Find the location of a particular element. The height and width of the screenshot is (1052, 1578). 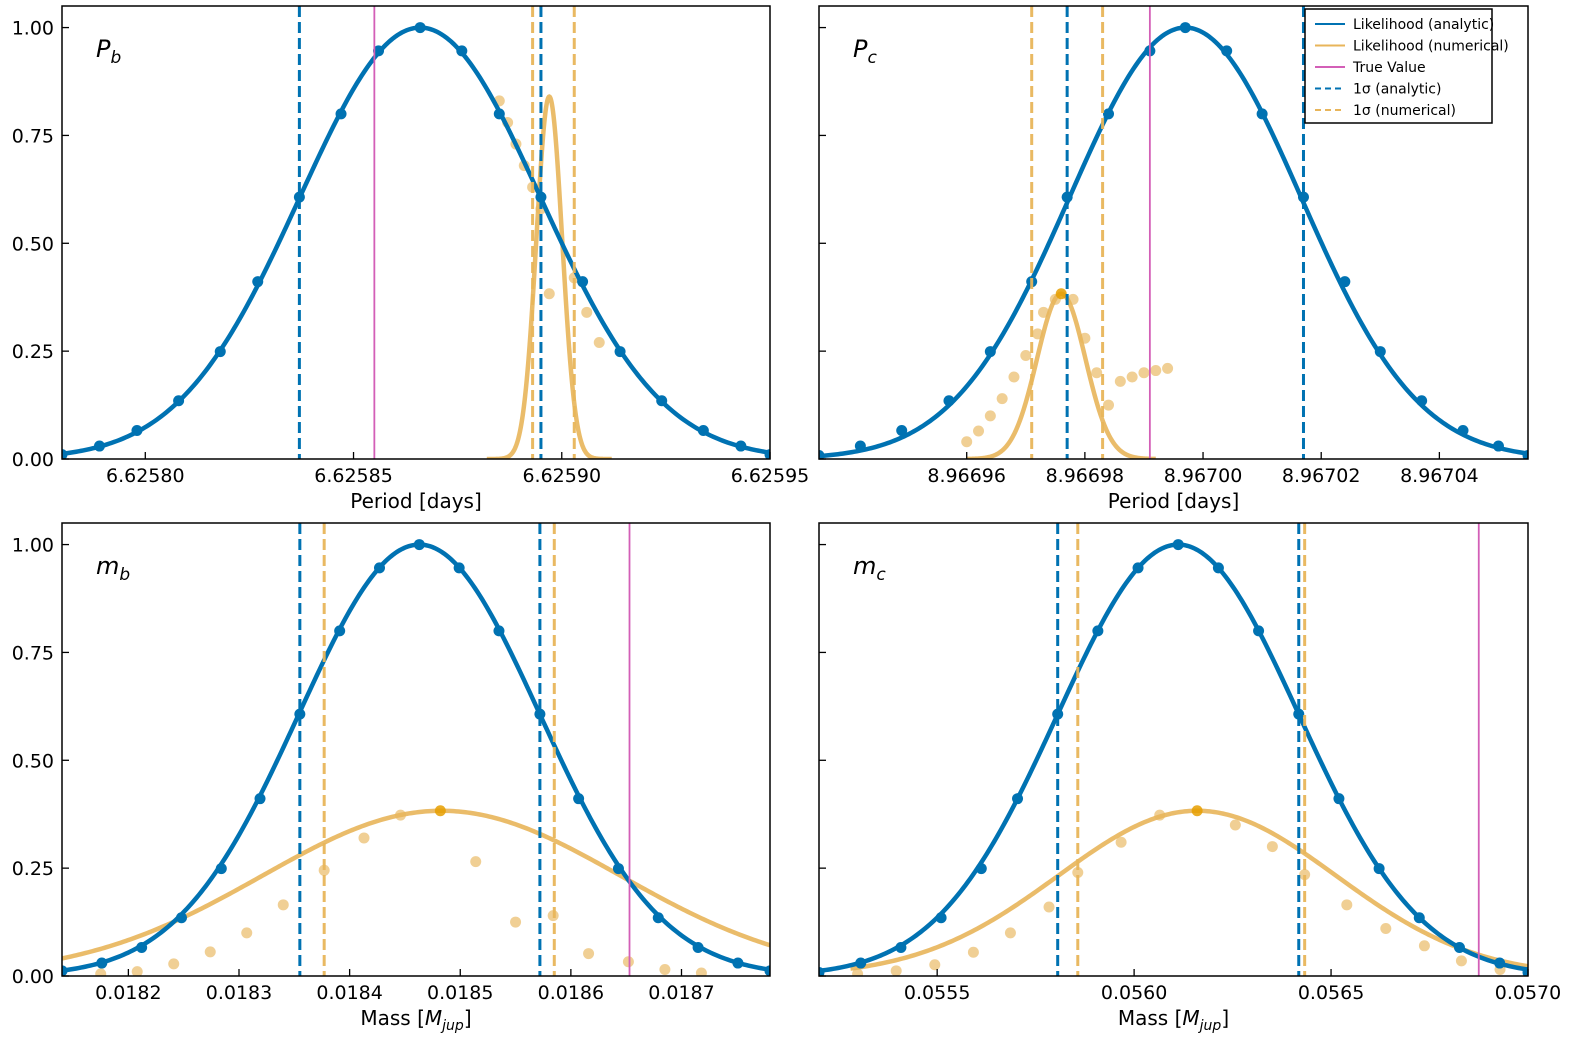

x-tick-label: 0.0560 is located at coordinates (1134, 993).